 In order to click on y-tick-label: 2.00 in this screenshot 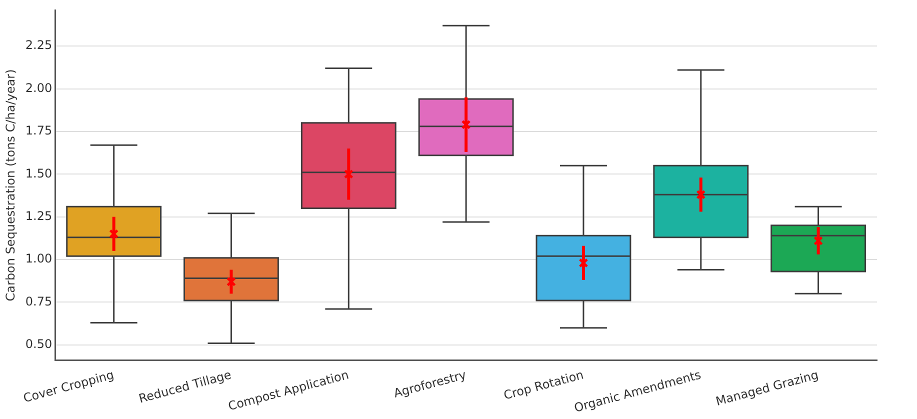, I will do `click(38, 87)`.